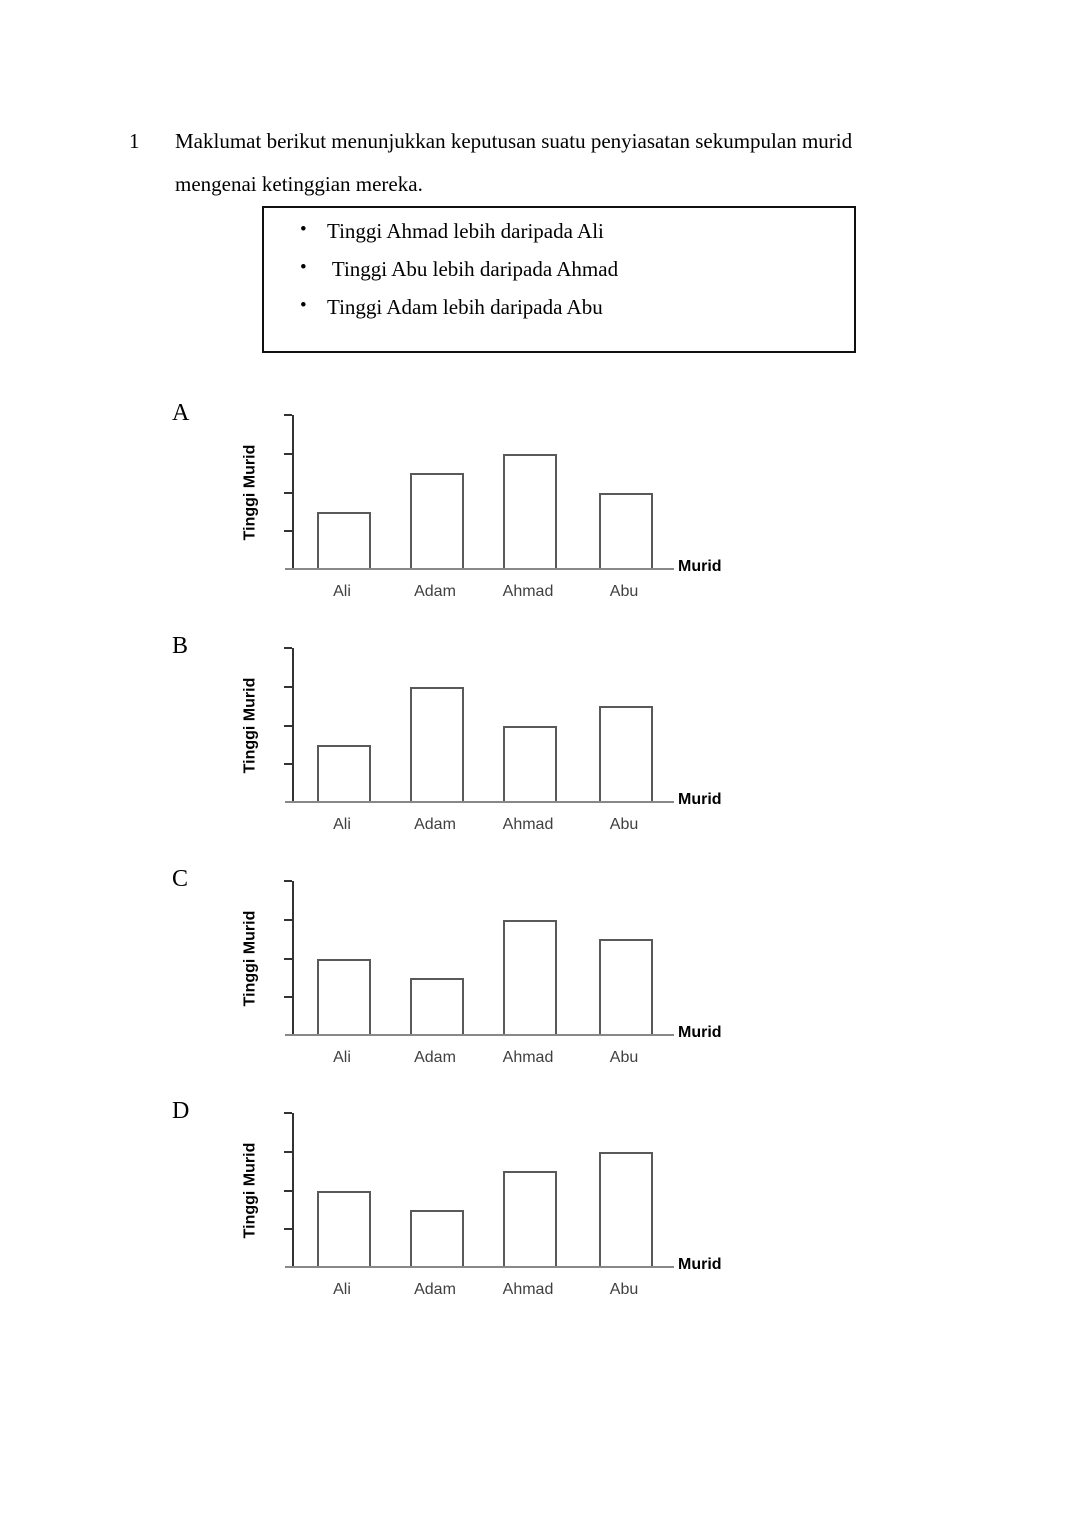  What do you see at coordinates (299, 184) in the screenshot?
I see `question-text-line2: mengenai ketinggian mereka.` at bounding box center [299, 184].